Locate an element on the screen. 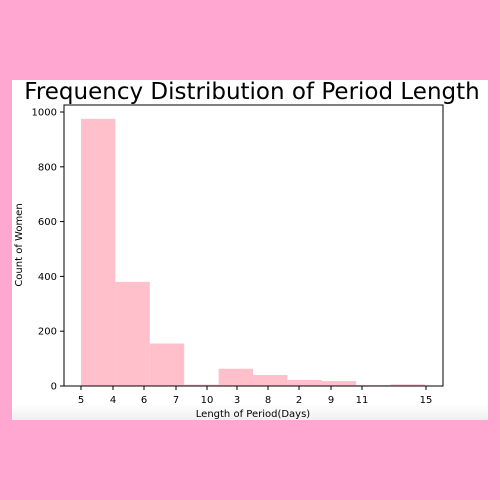 The width and height of the screenshot is (500, 500). x-tick-label: 6 is located at coordinates (144, 400).